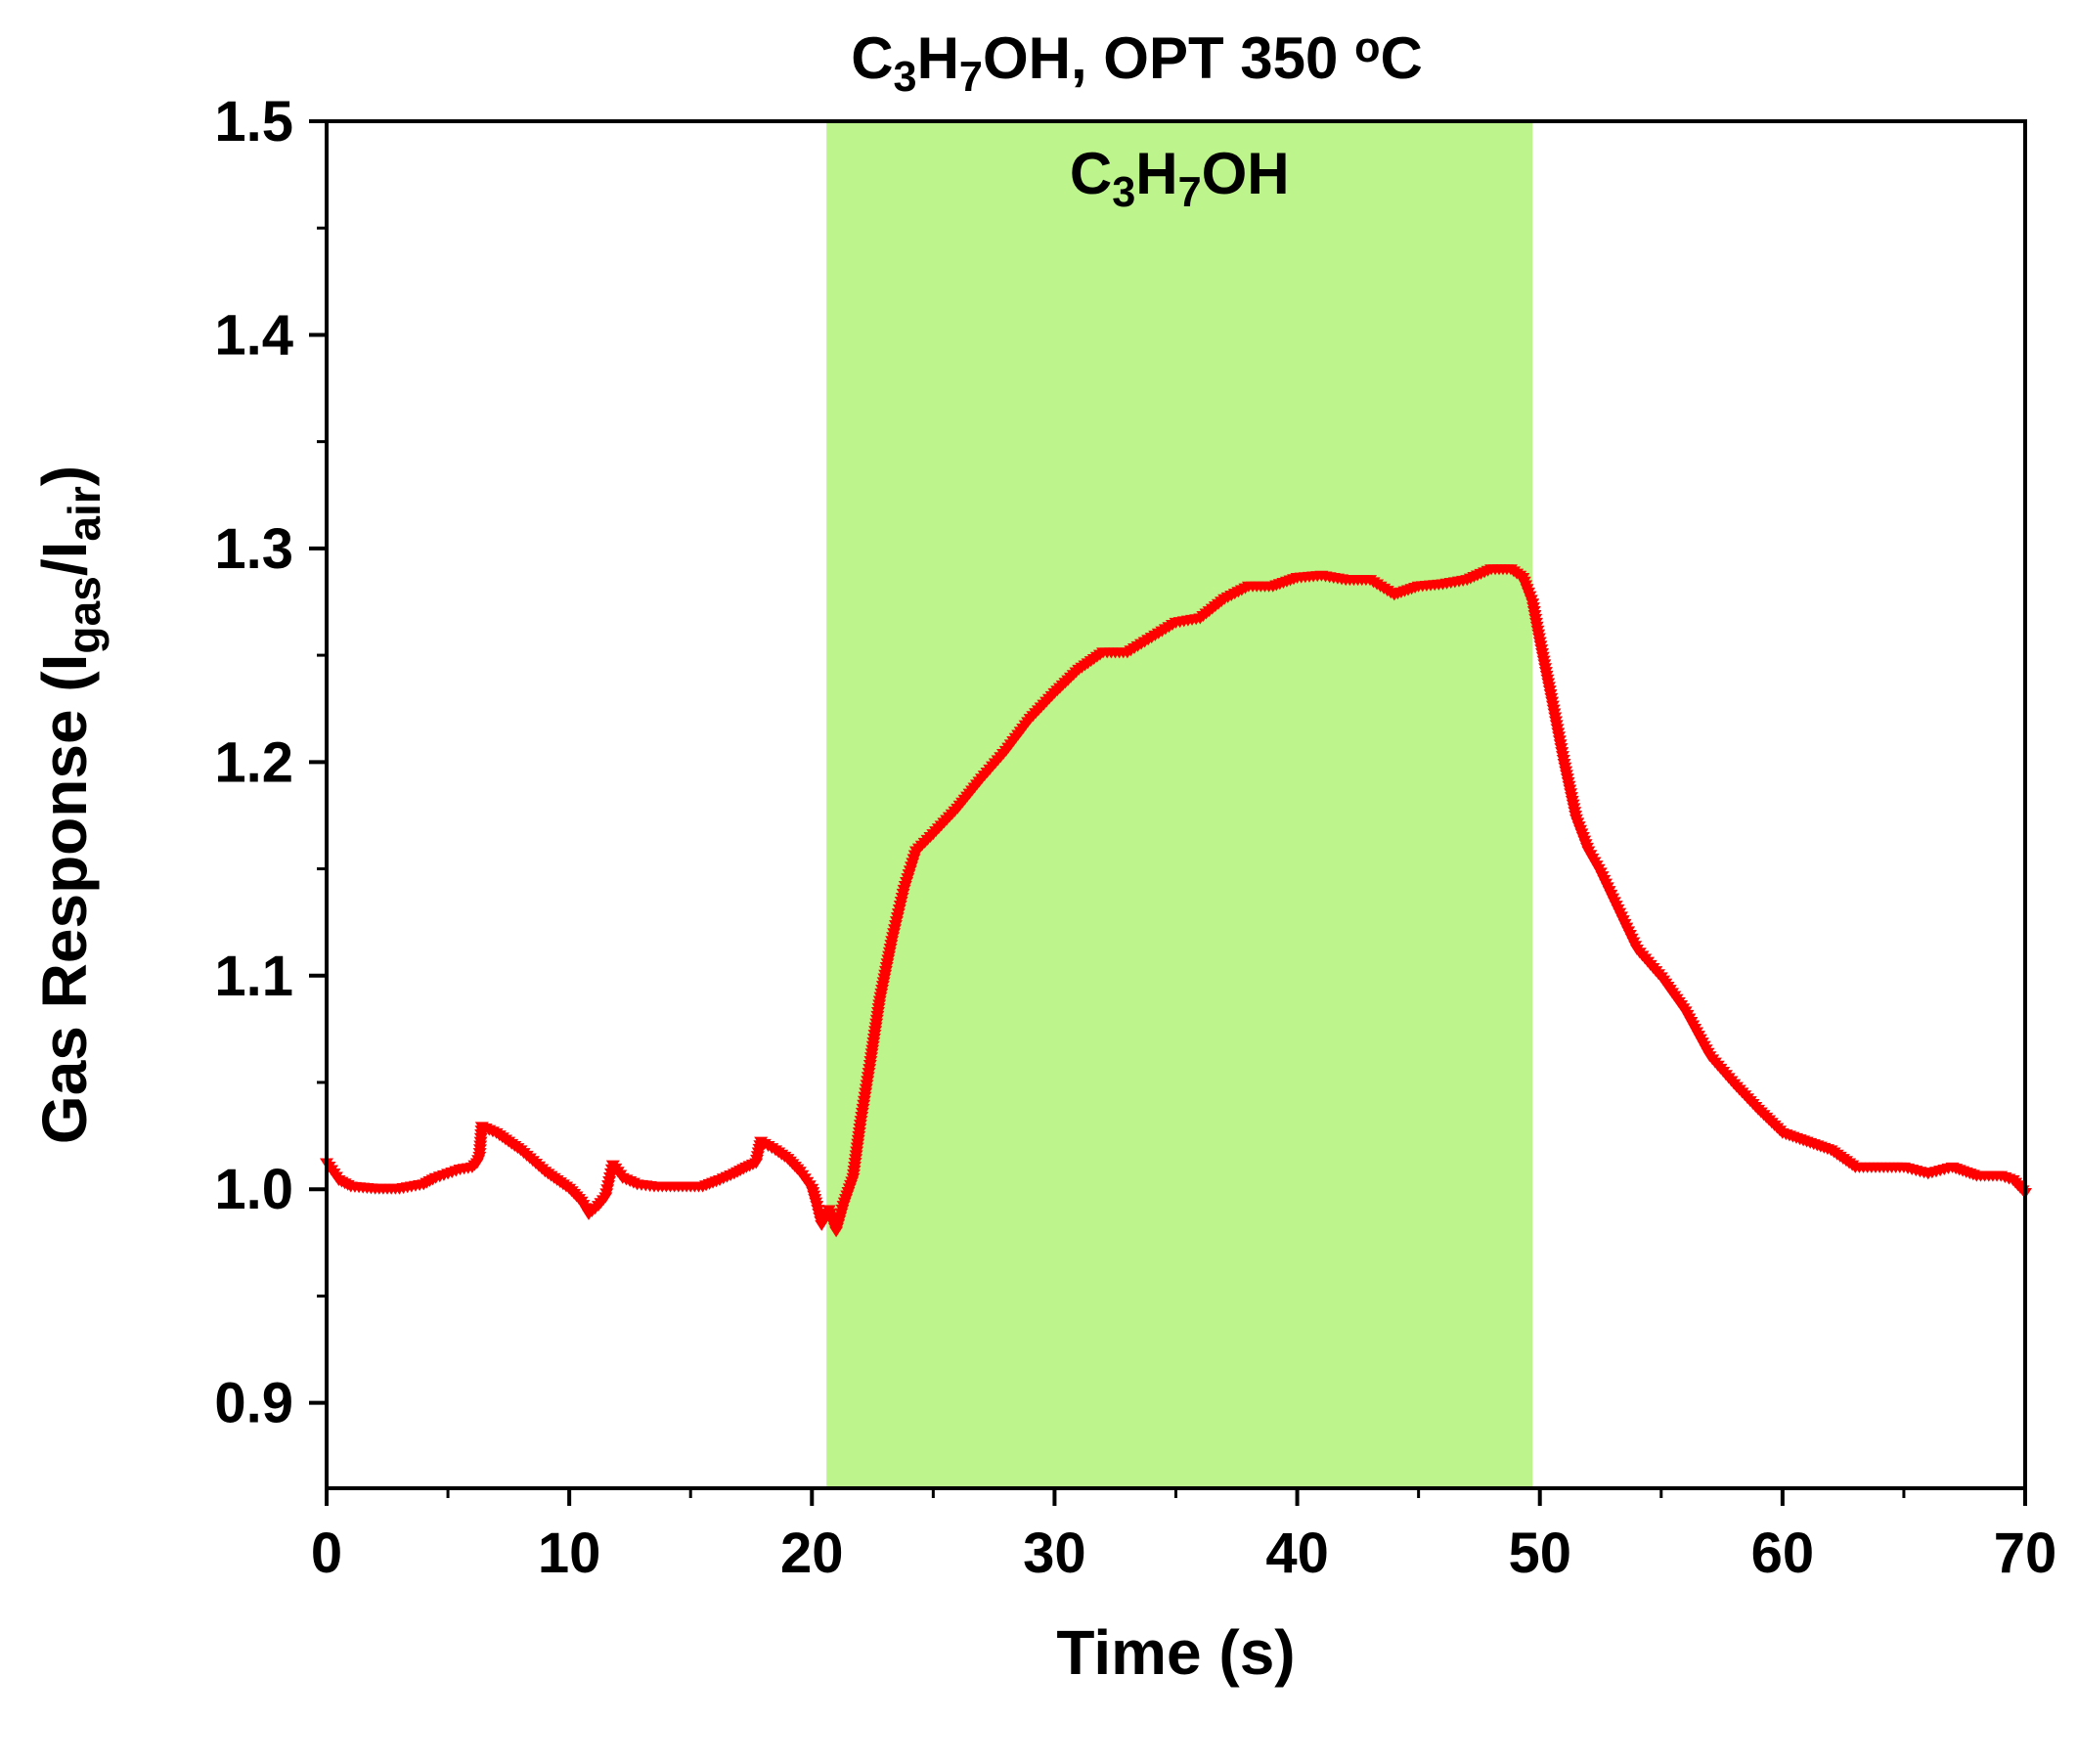 The height and width of the screenshot is (1764, 2077). What do you see at coordinates (812, 1553) in the screenshot?
I see `x-tick-label: 20` at bounding box center [812, 1553].